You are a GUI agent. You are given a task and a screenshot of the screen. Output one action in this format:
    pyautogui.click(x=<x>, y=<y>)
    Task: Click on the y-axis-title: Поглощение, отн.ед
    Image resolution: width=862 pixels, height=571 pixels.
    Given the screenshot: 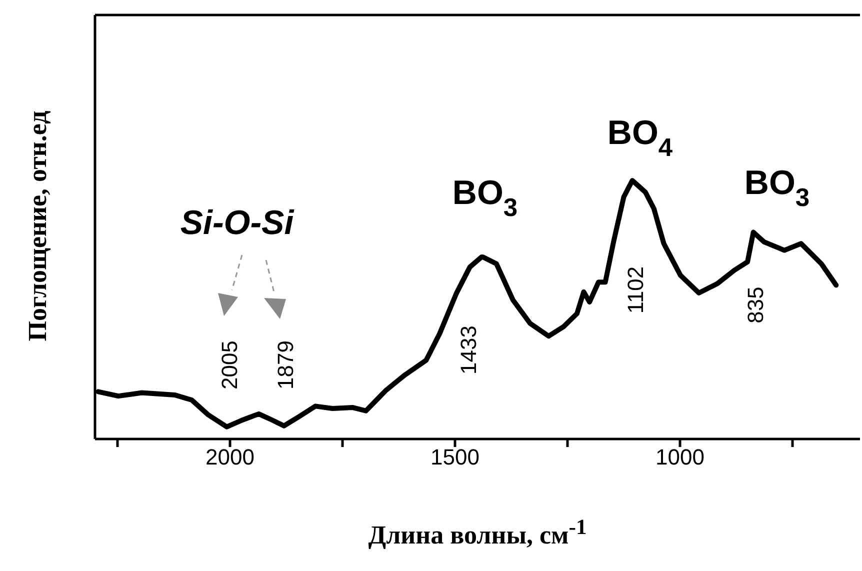 What is the action you would take?
    pyautogui.click(x=38, y=227)
    